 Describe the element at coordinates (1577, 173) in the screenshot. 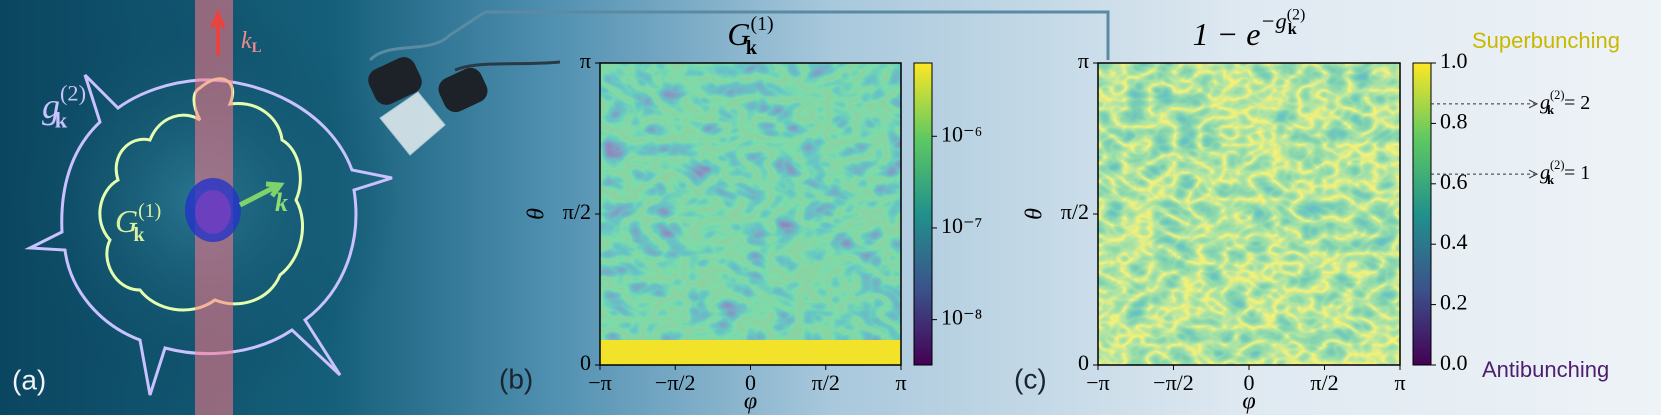

I see `math-rhs: = 1` at that location.